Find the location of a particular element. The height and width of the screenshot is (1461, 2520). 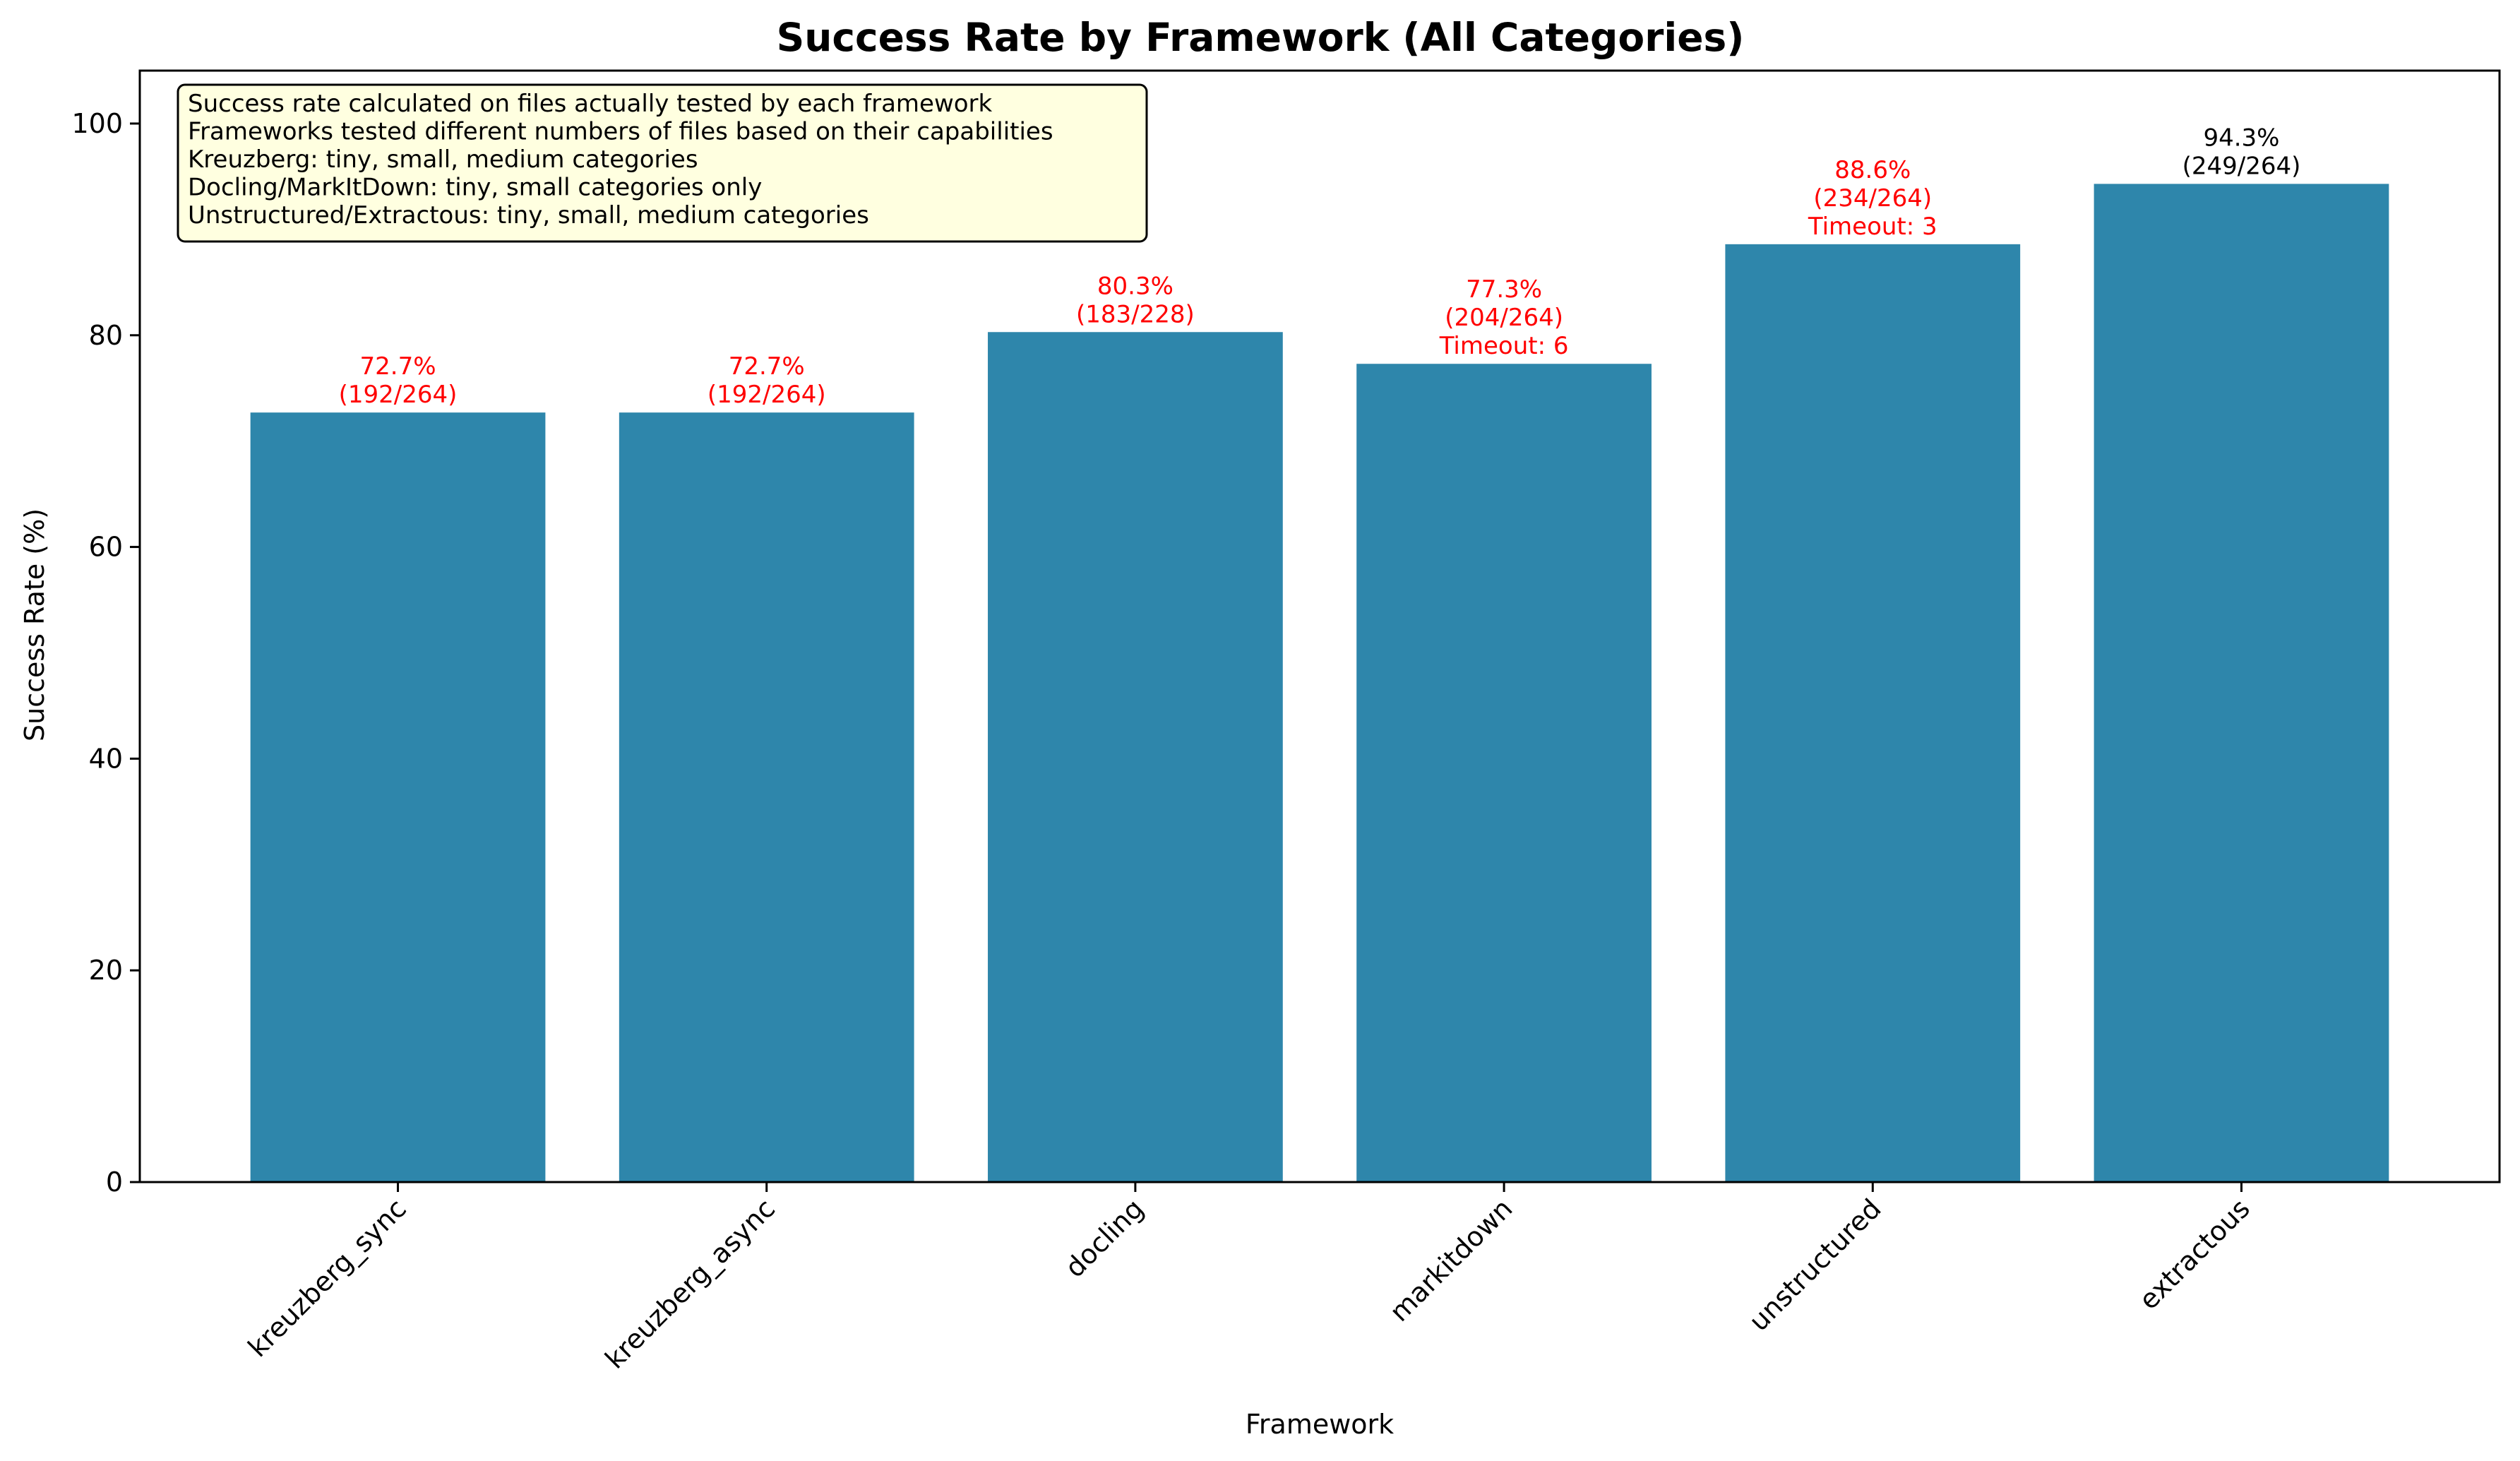

bar-value-label: (183/228) is located at coordinates (1136, 314).